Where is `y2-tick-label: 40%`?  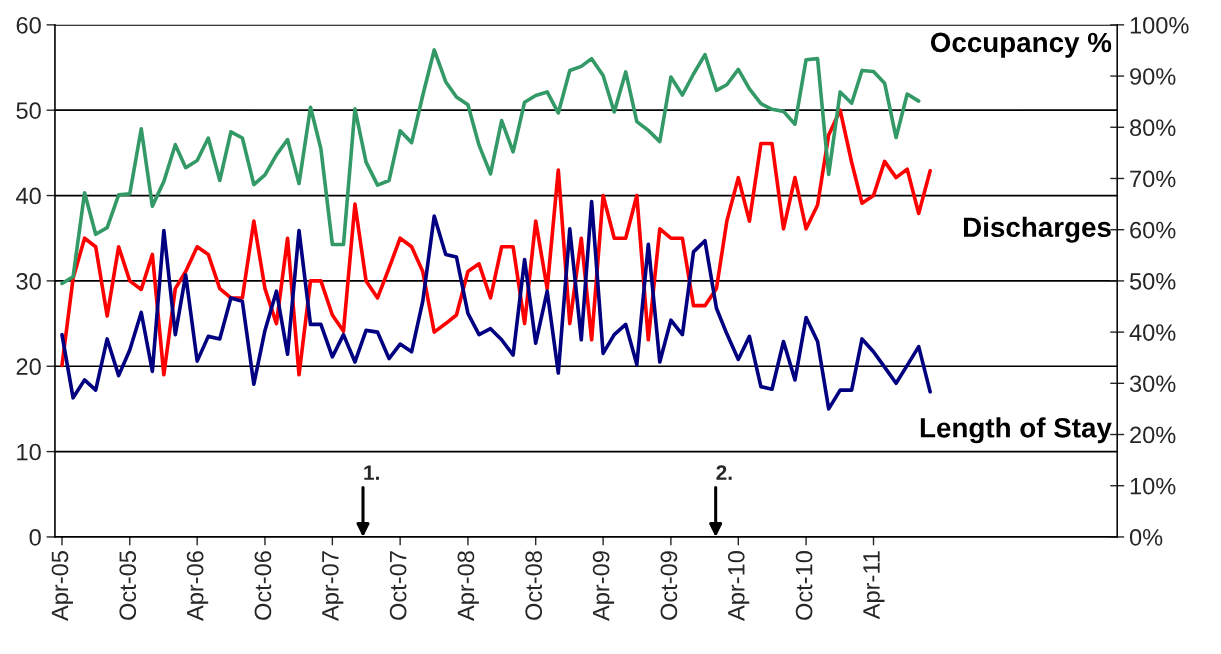 y2-tick-label: 40% is located at coordinates (1152, 332).